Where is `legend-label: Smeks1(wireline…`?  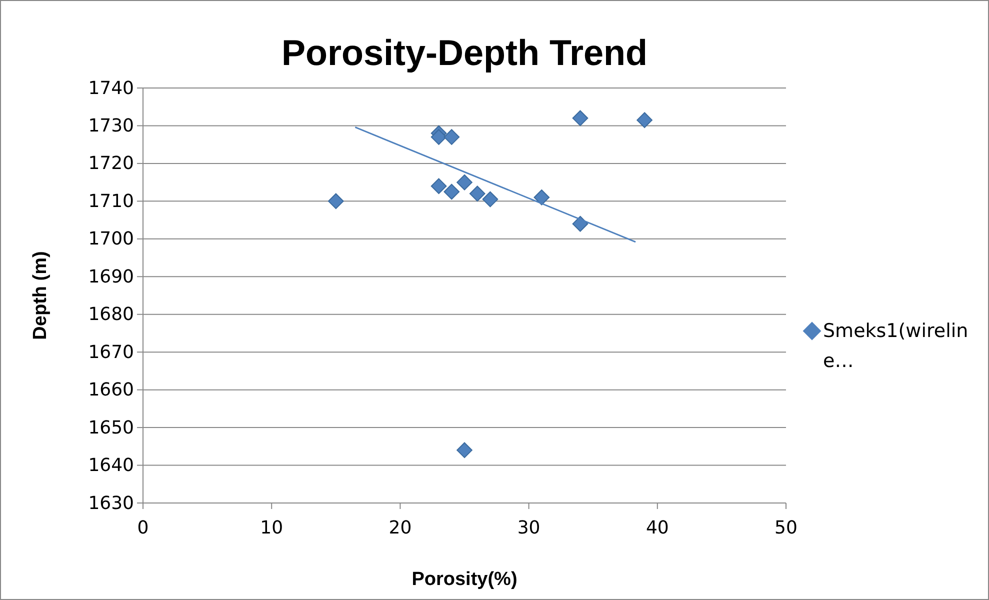
legend-label: Smeks1(wireline… is located at coordinates (896, 346).